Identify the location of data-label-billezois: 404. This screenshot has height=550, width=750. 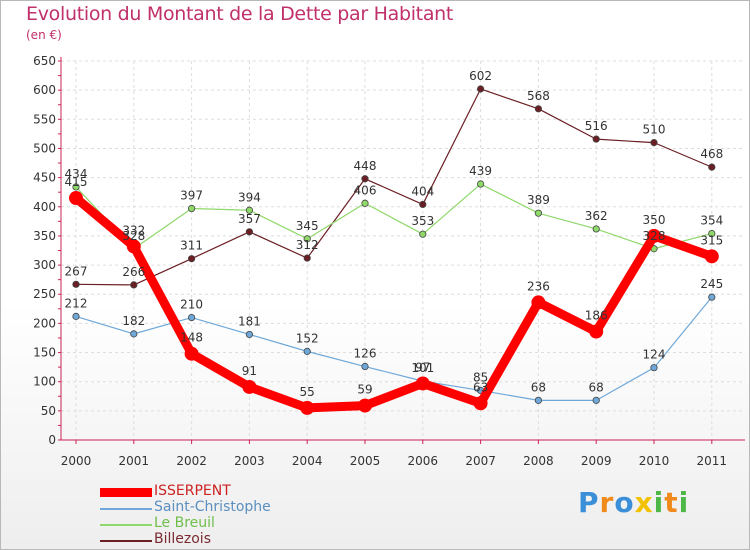
(422, 191).